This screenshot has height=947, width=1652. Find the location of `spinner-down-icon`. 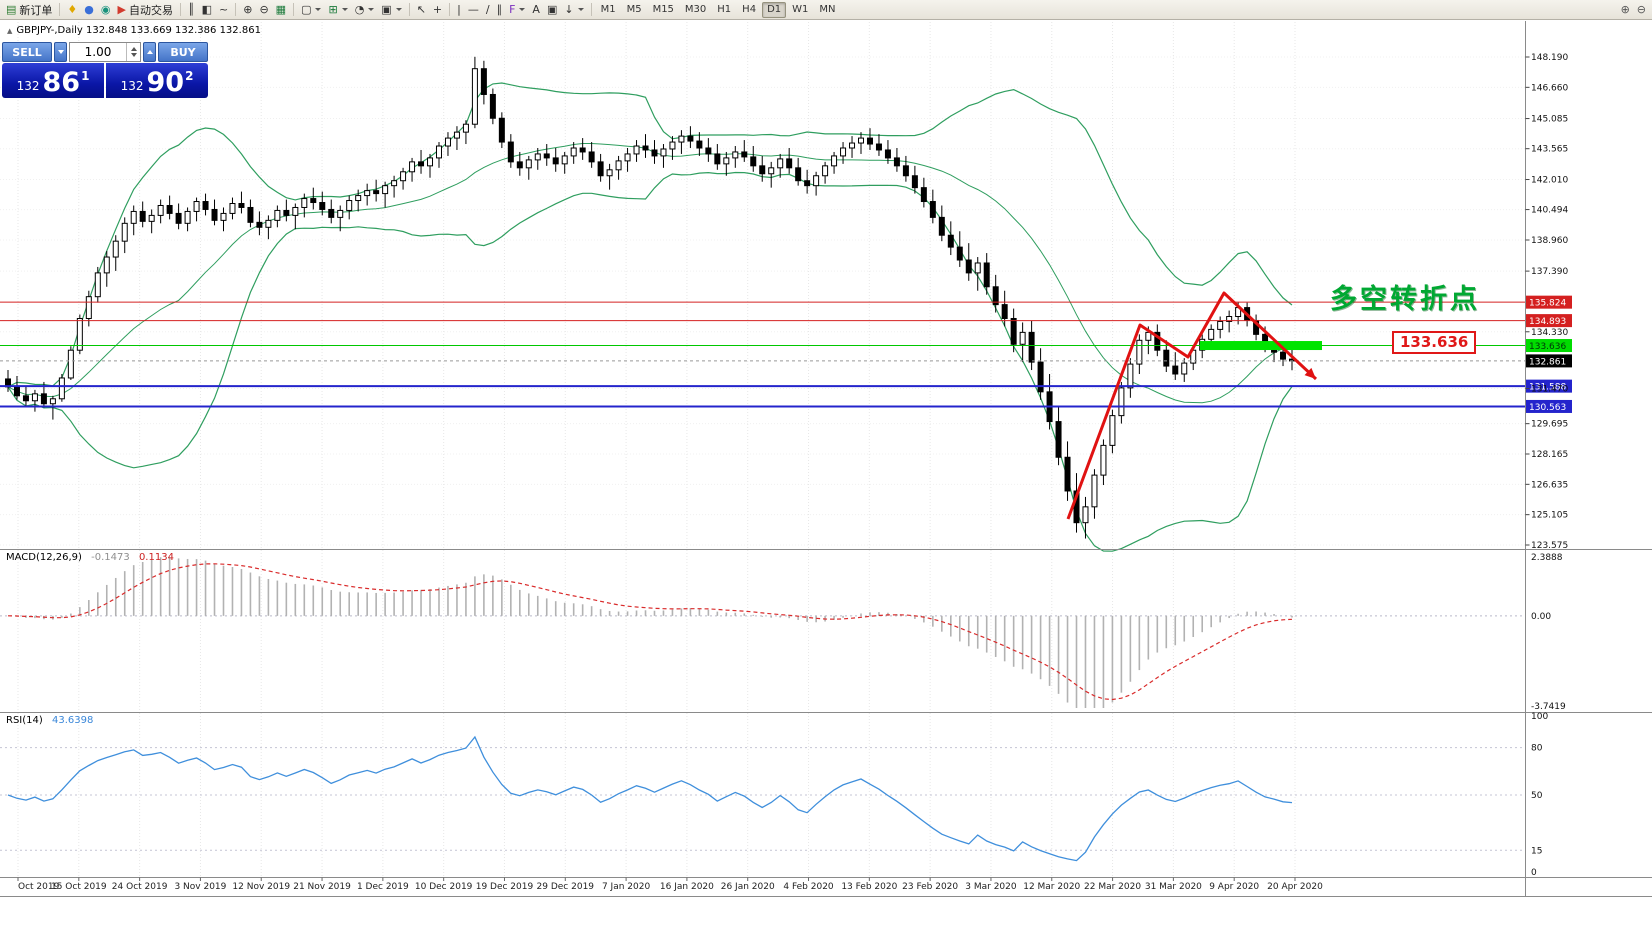

spinner-down-icon is located at coordinates (133, 55).